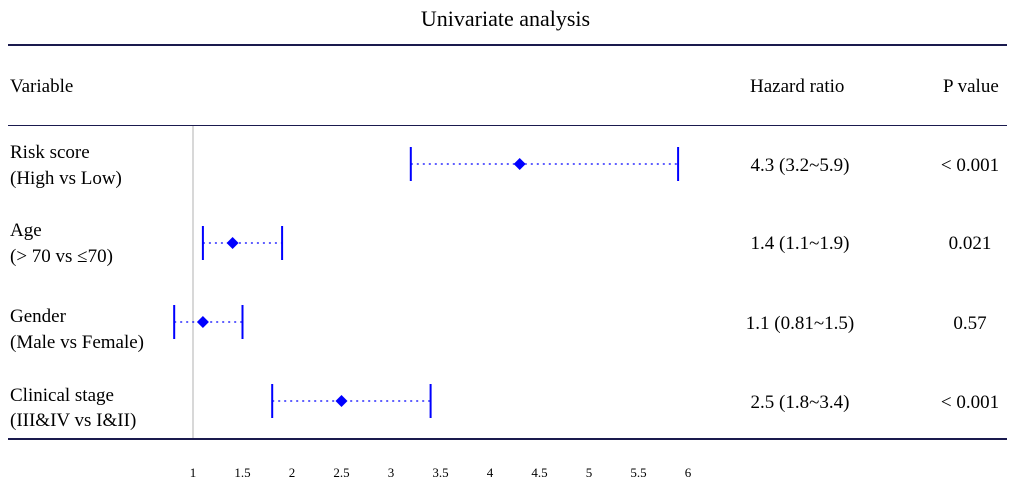 This screenshot has width=1011, height=484. What do you see at coordinates (970, 323) in the screenshot?
I see `p-value-gender: 0.57` at bounding box center [970, 323].